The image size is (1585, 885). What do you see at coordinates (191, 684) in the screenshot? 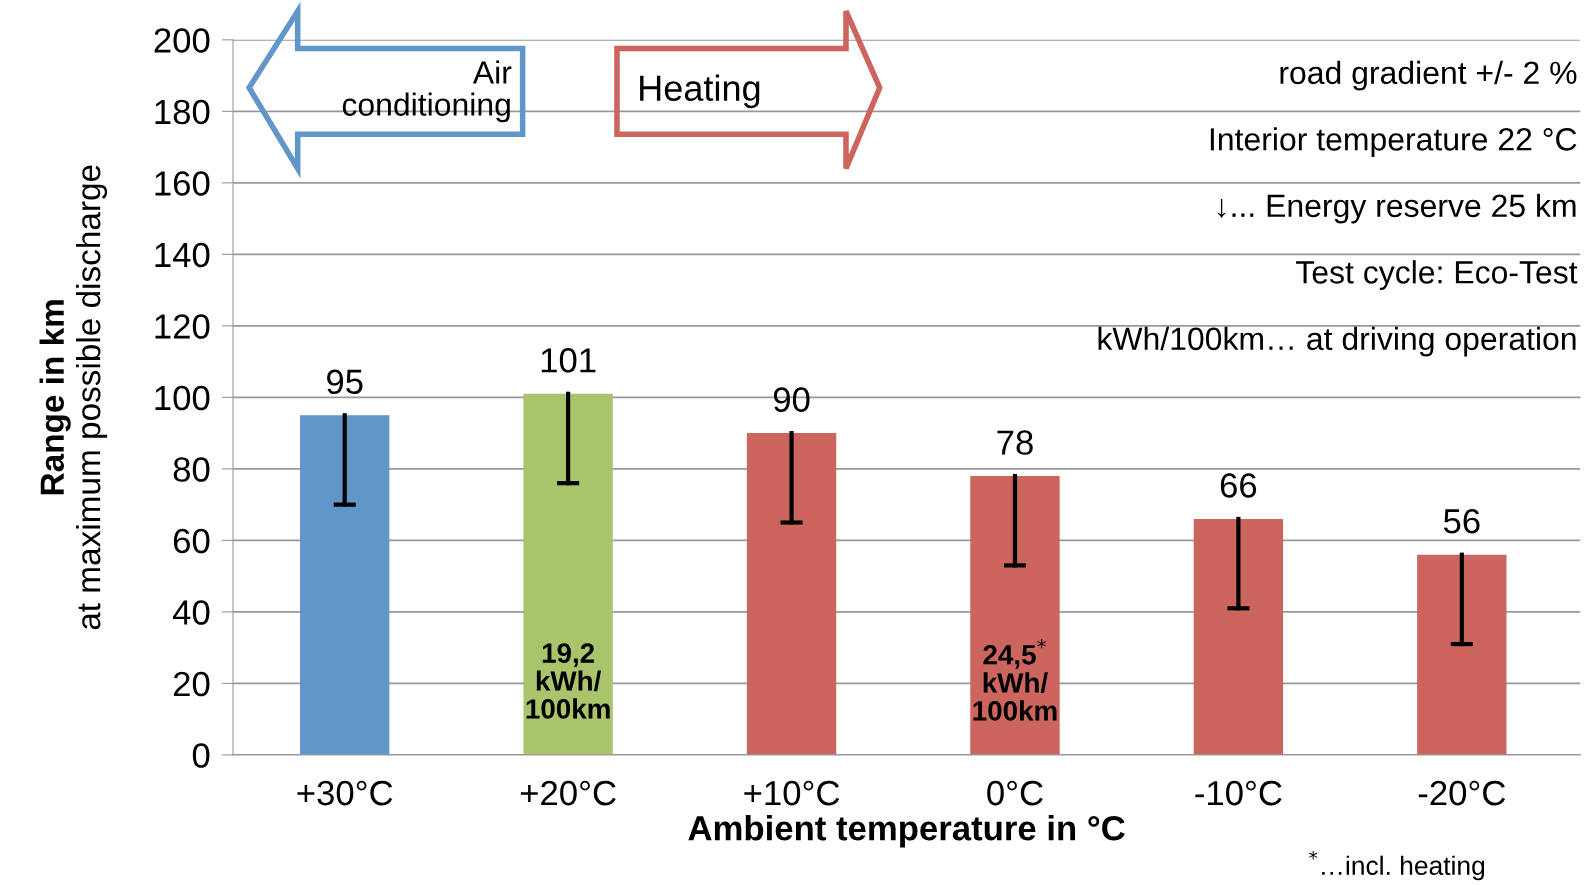
I see `y-tick-label: 20` at bounding box center [191, 684].